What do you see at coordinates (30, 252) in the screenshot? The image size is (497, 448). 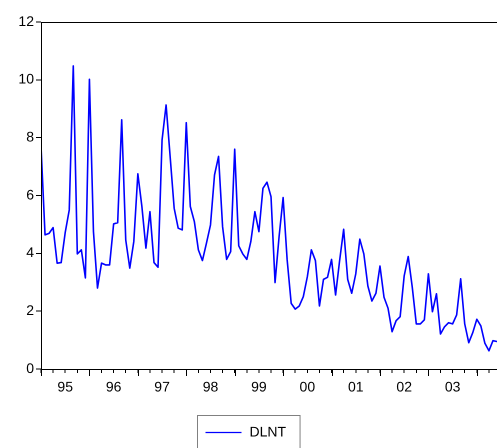 I see `y-tick-label: 4` at bounding box center [30, 252].